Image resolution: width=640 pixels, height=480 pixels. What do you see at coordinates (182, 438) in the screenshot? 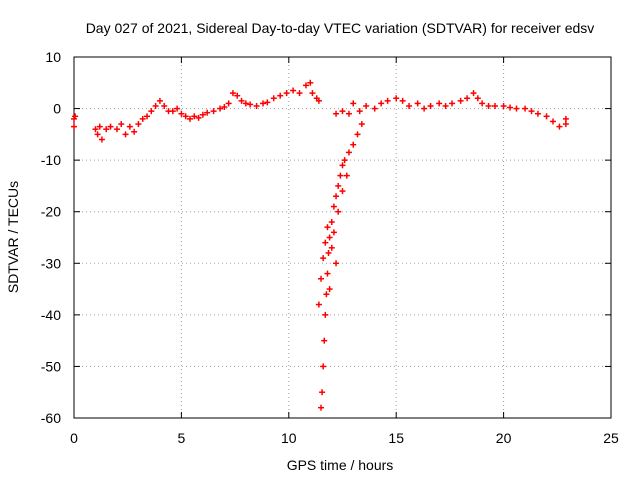
I see `x-tick-label: 5` at bounding box center [182, 438].